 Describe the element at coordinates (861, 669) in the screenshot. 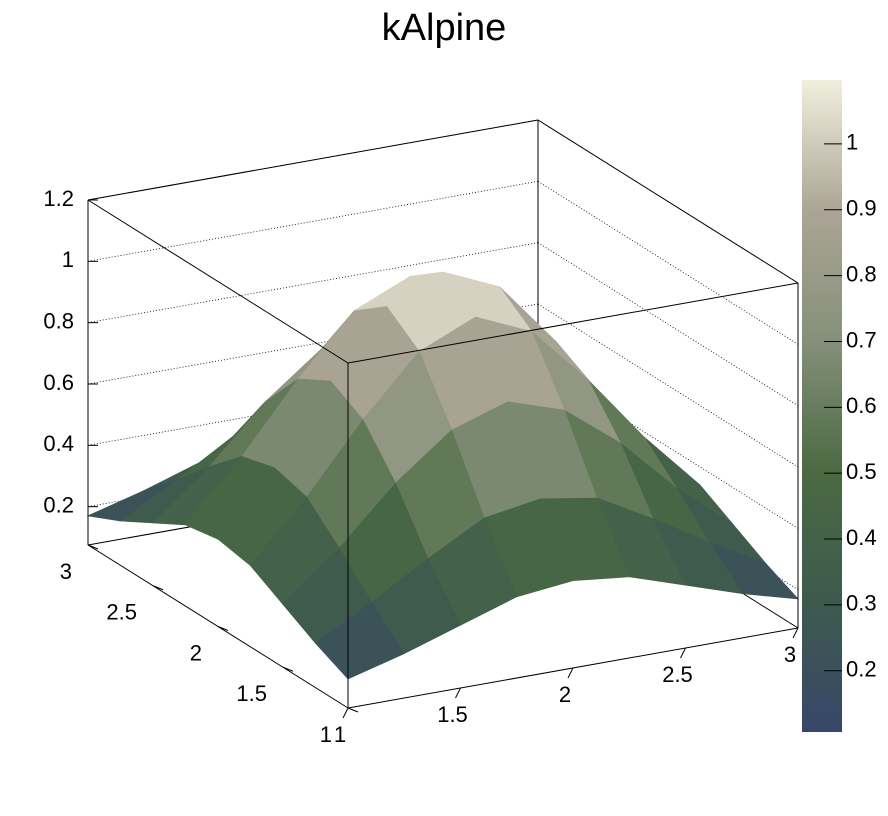

I see `colorbar-tick-label: 0.2` at that location.